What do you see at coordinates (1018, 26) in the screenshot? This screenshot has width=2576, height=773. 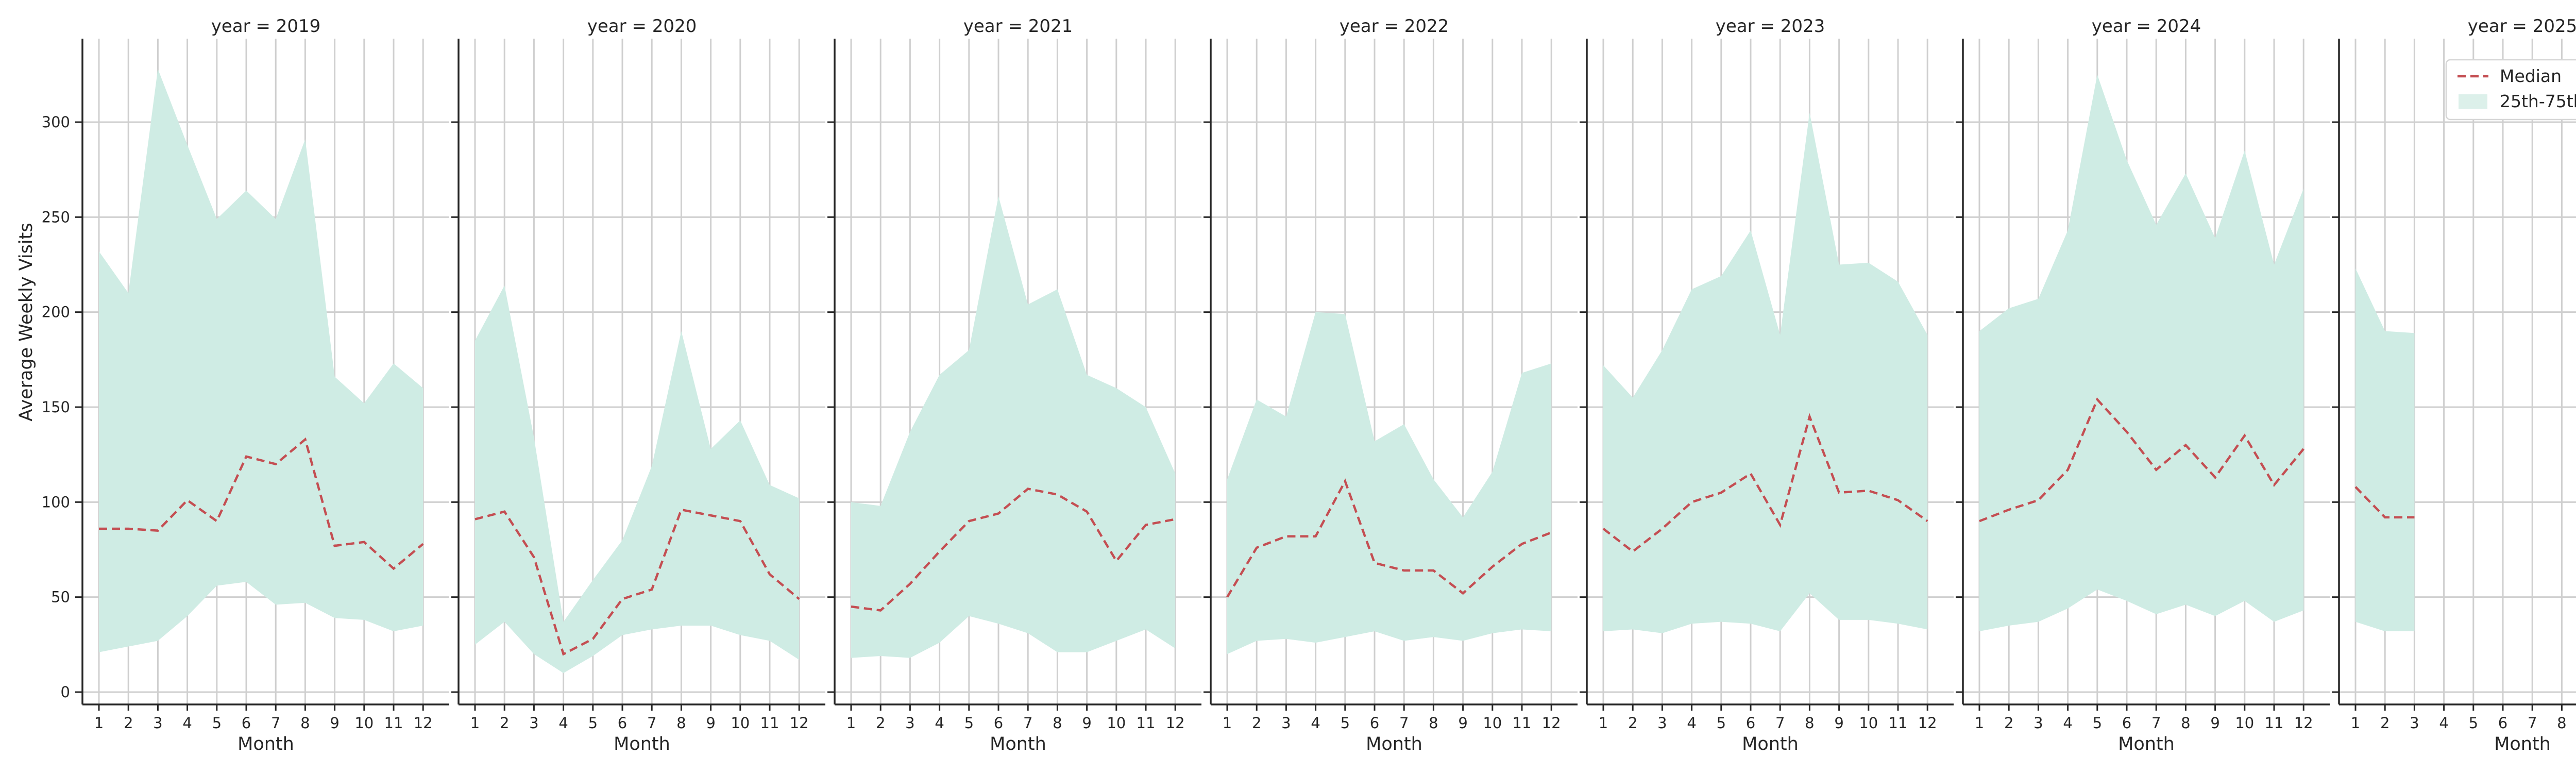 I see `panel-title: year = 2021` at bounding box center [1018, 26].